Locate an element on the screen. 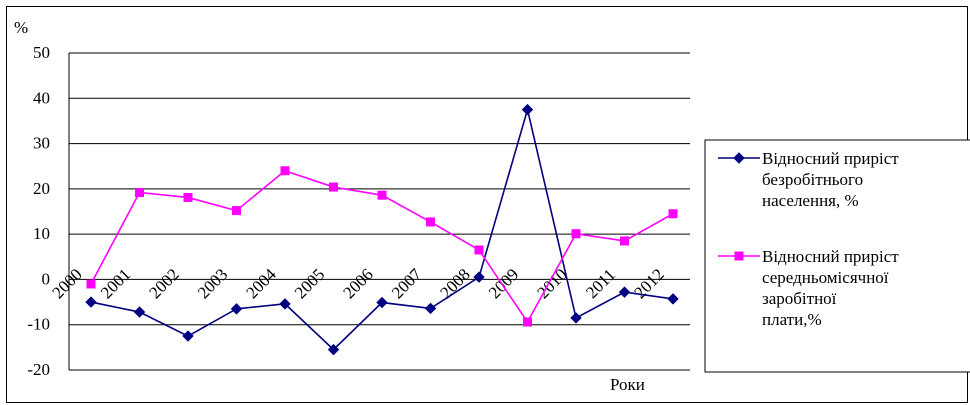 The width and height of the screenshot is (970, 405). x-tick-label: 2009 is located at coordinates (503, 283).